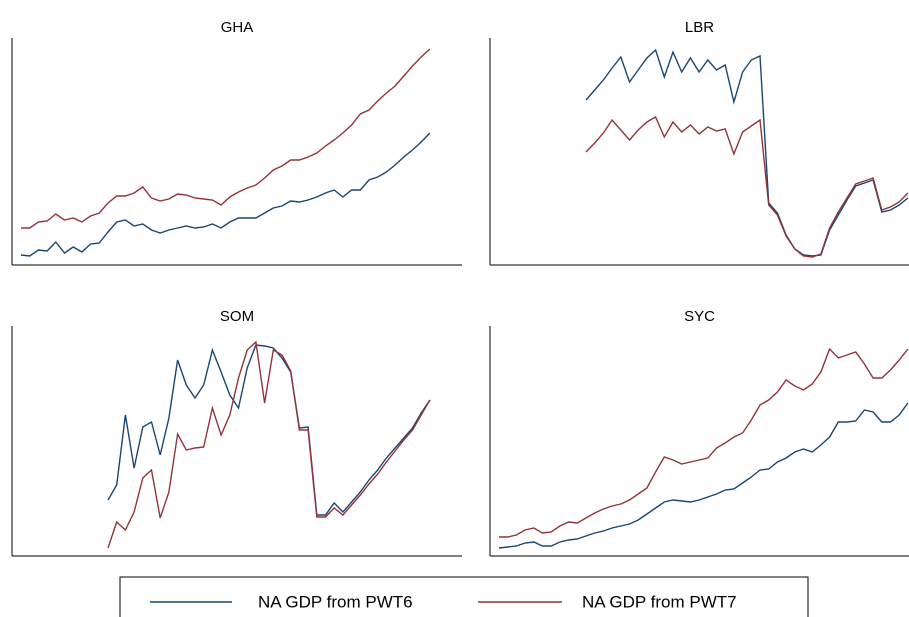 Image resolution: width=909 pixels, height=617 pixels. I want to click on legend-label: NA GDP from PWT7, so click(659, 601).